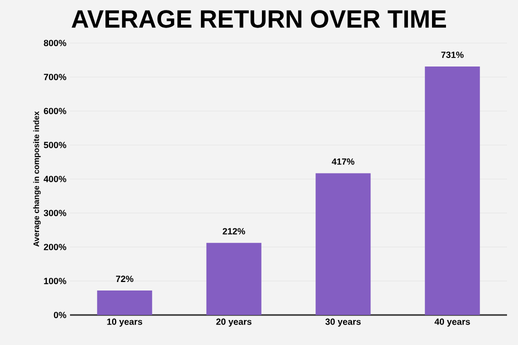 The width and height of the screenshot is (518, 345). Describe the element at coordinates (343, 161) in the screenshot. I see `data-label: 417%` at that location.